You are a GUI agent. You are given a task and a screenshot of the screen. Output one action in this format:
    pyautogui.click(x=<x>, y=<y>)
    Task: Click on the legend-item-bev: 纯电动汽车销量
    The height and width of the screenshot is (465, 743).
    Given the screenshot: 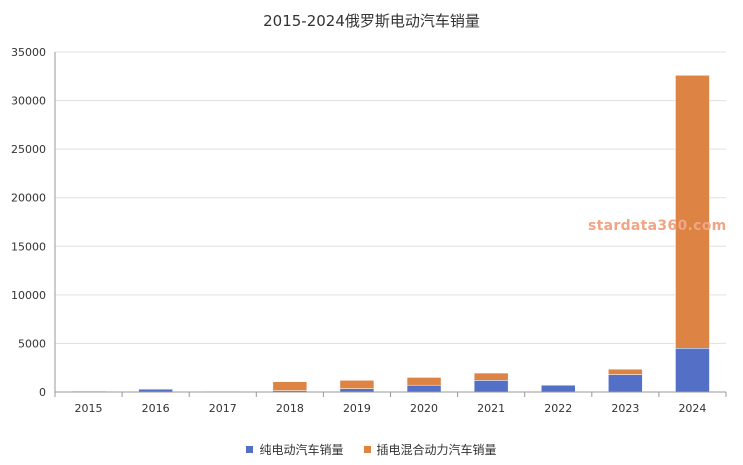 What is the action you would take?
    pyautogui.click(x=295, y=449)
    